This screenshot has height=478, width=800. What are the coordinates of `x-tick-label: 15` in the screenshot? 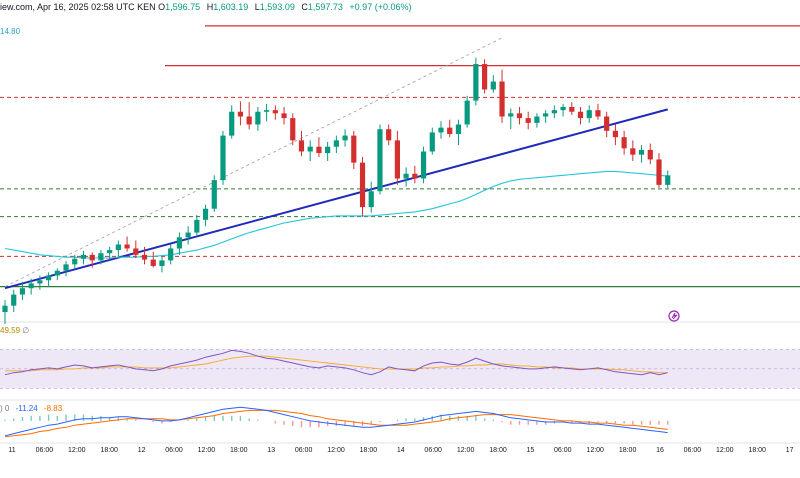 It's located at (531, 450).